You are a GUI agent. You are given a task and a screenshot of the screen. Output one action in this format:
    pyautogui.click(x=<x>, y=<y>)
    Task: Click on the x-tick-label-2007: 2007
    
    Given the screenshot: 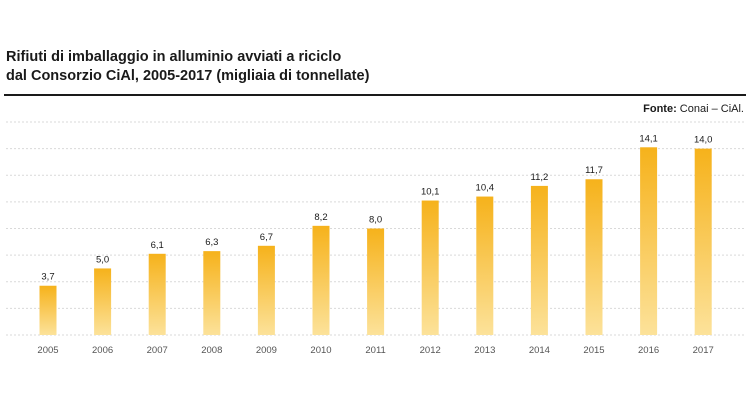 What is the action you would take?
    pyautogui.click(x=157, y=350)
    